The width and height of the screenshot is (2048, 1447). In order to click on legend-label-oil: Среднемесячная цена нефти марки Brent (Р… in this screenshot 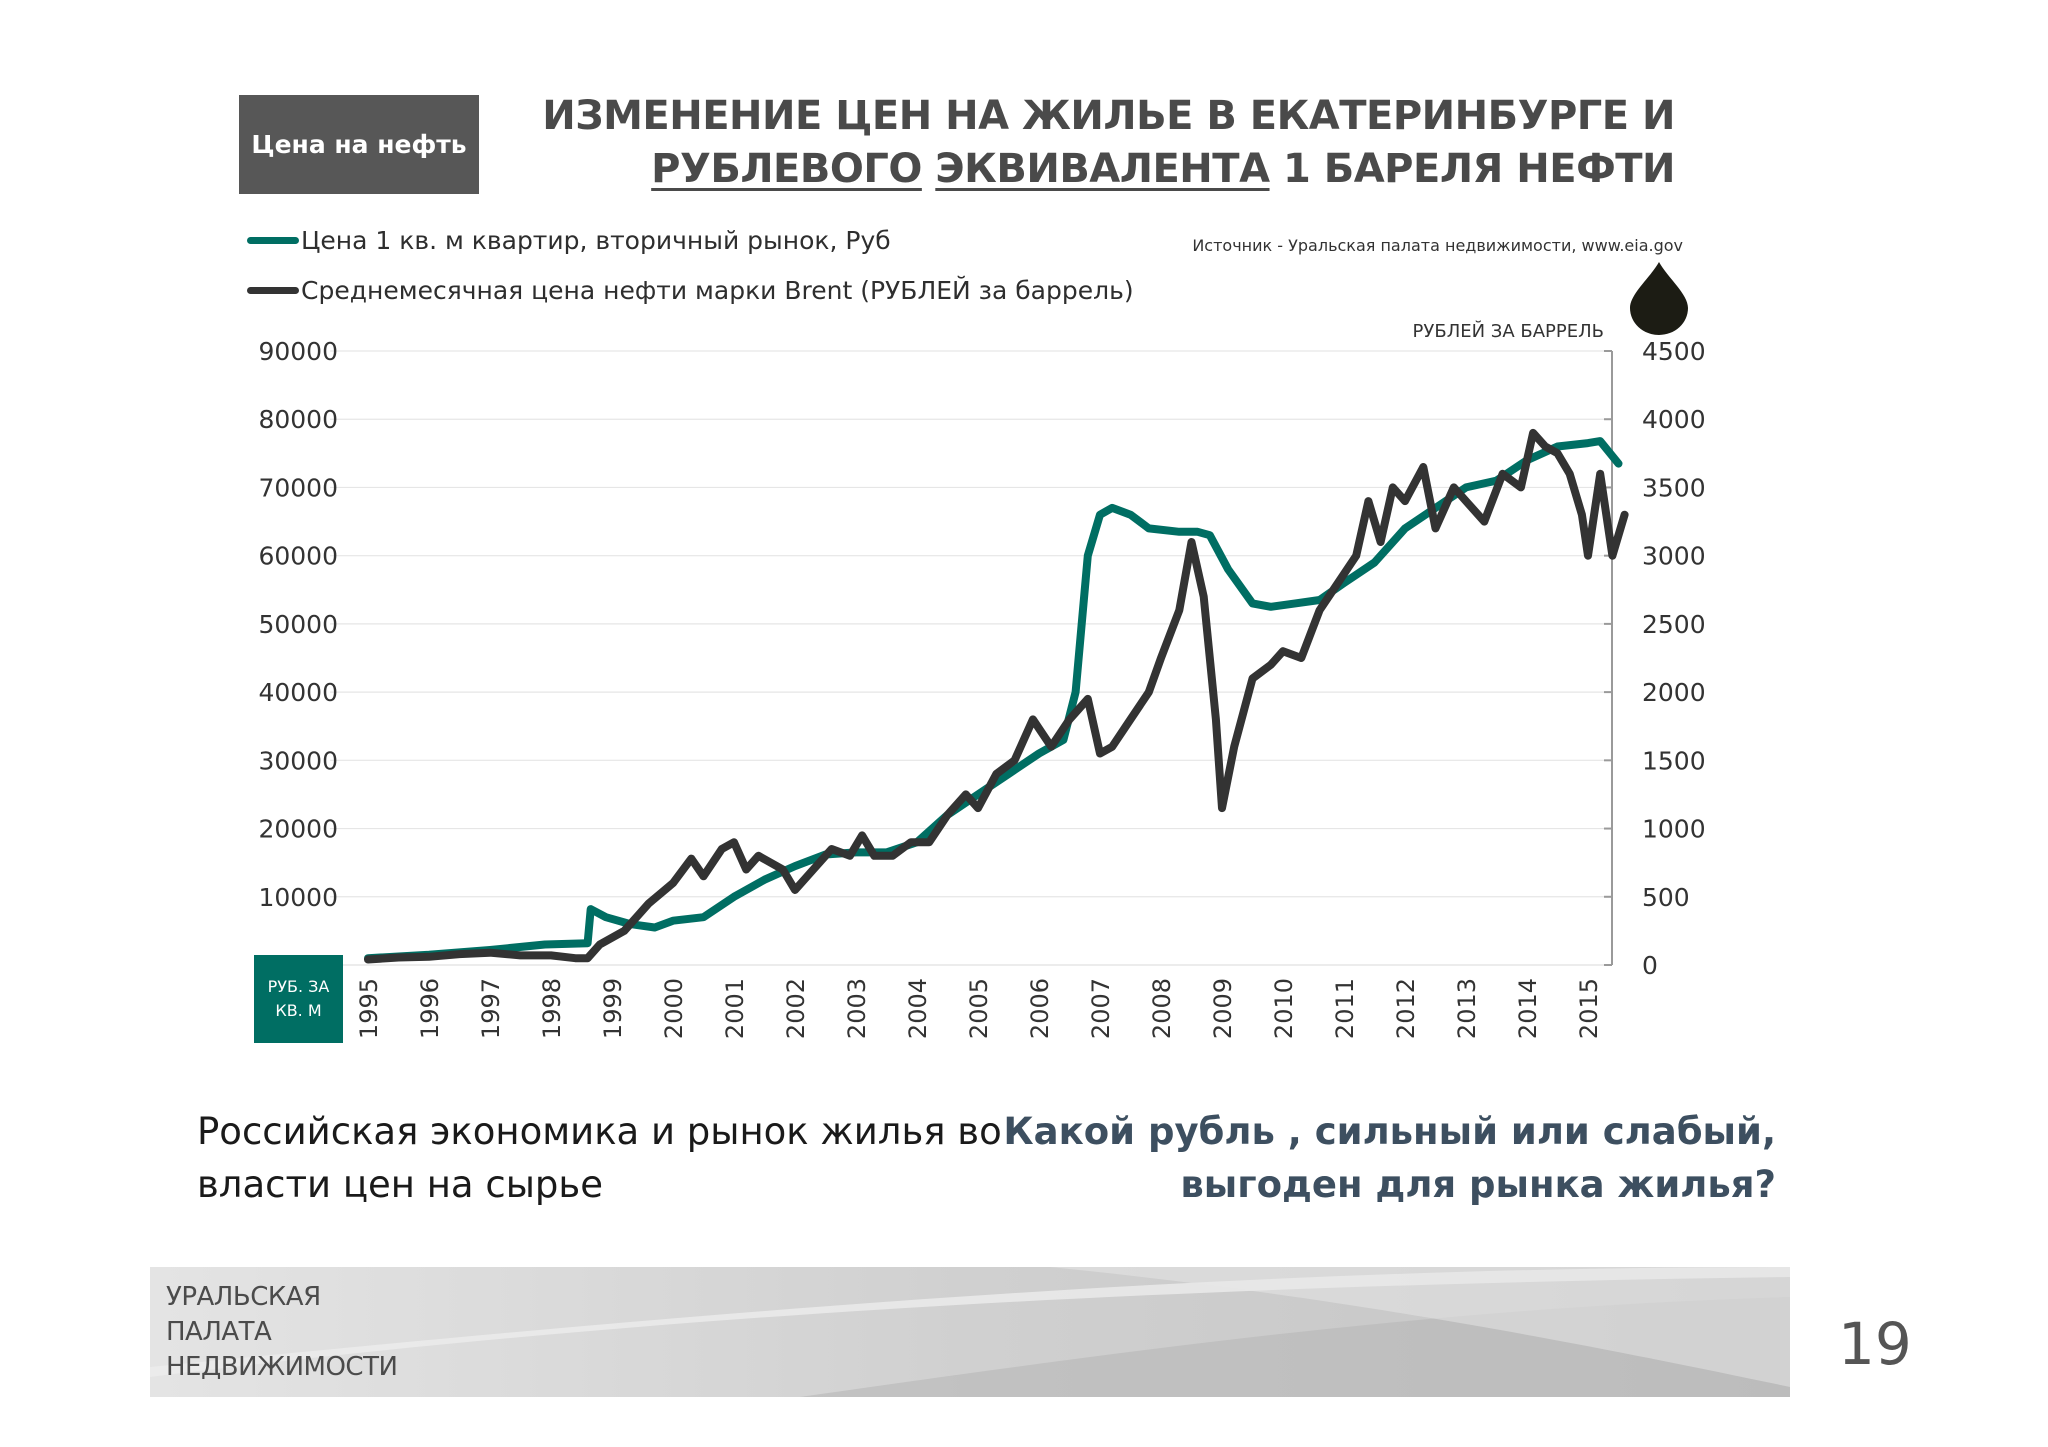, I will do `click(717, 290)`.